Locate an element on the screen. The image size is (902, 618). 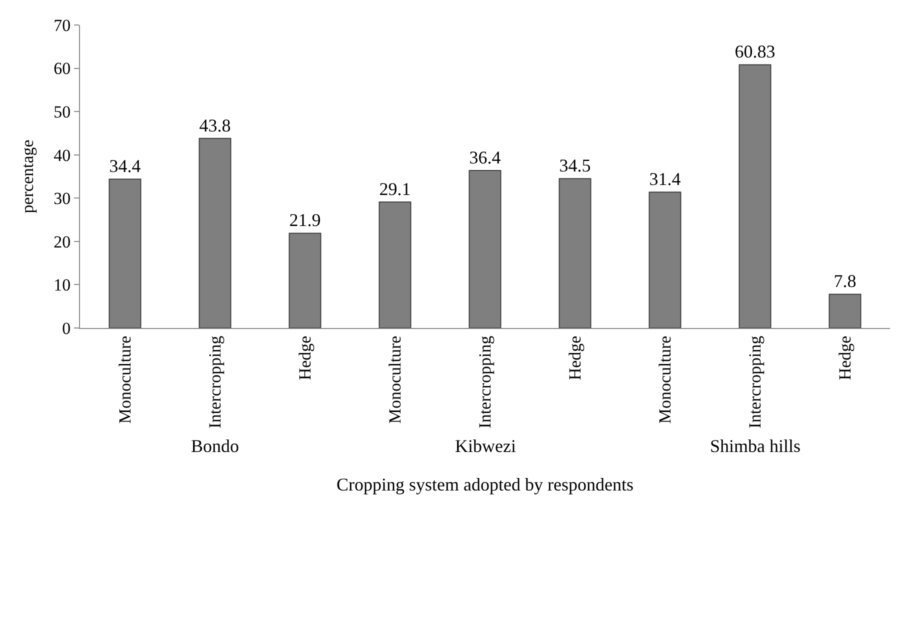
data-label: 29.1 is located at coordinates (395, 189).